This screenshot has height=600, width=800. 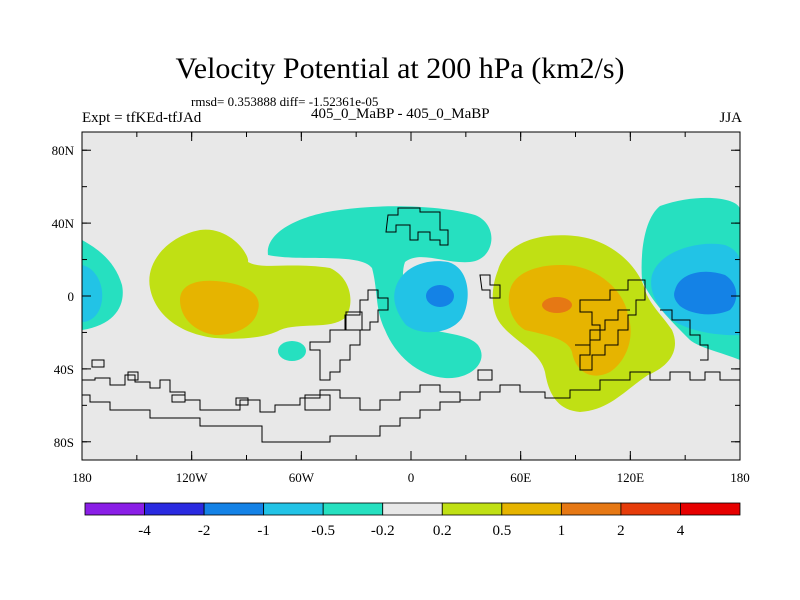 What do you see at coordinates (705, 293) in the screenshot?
I see `neg1-contour-pacific` at bounding box center [705, 293].